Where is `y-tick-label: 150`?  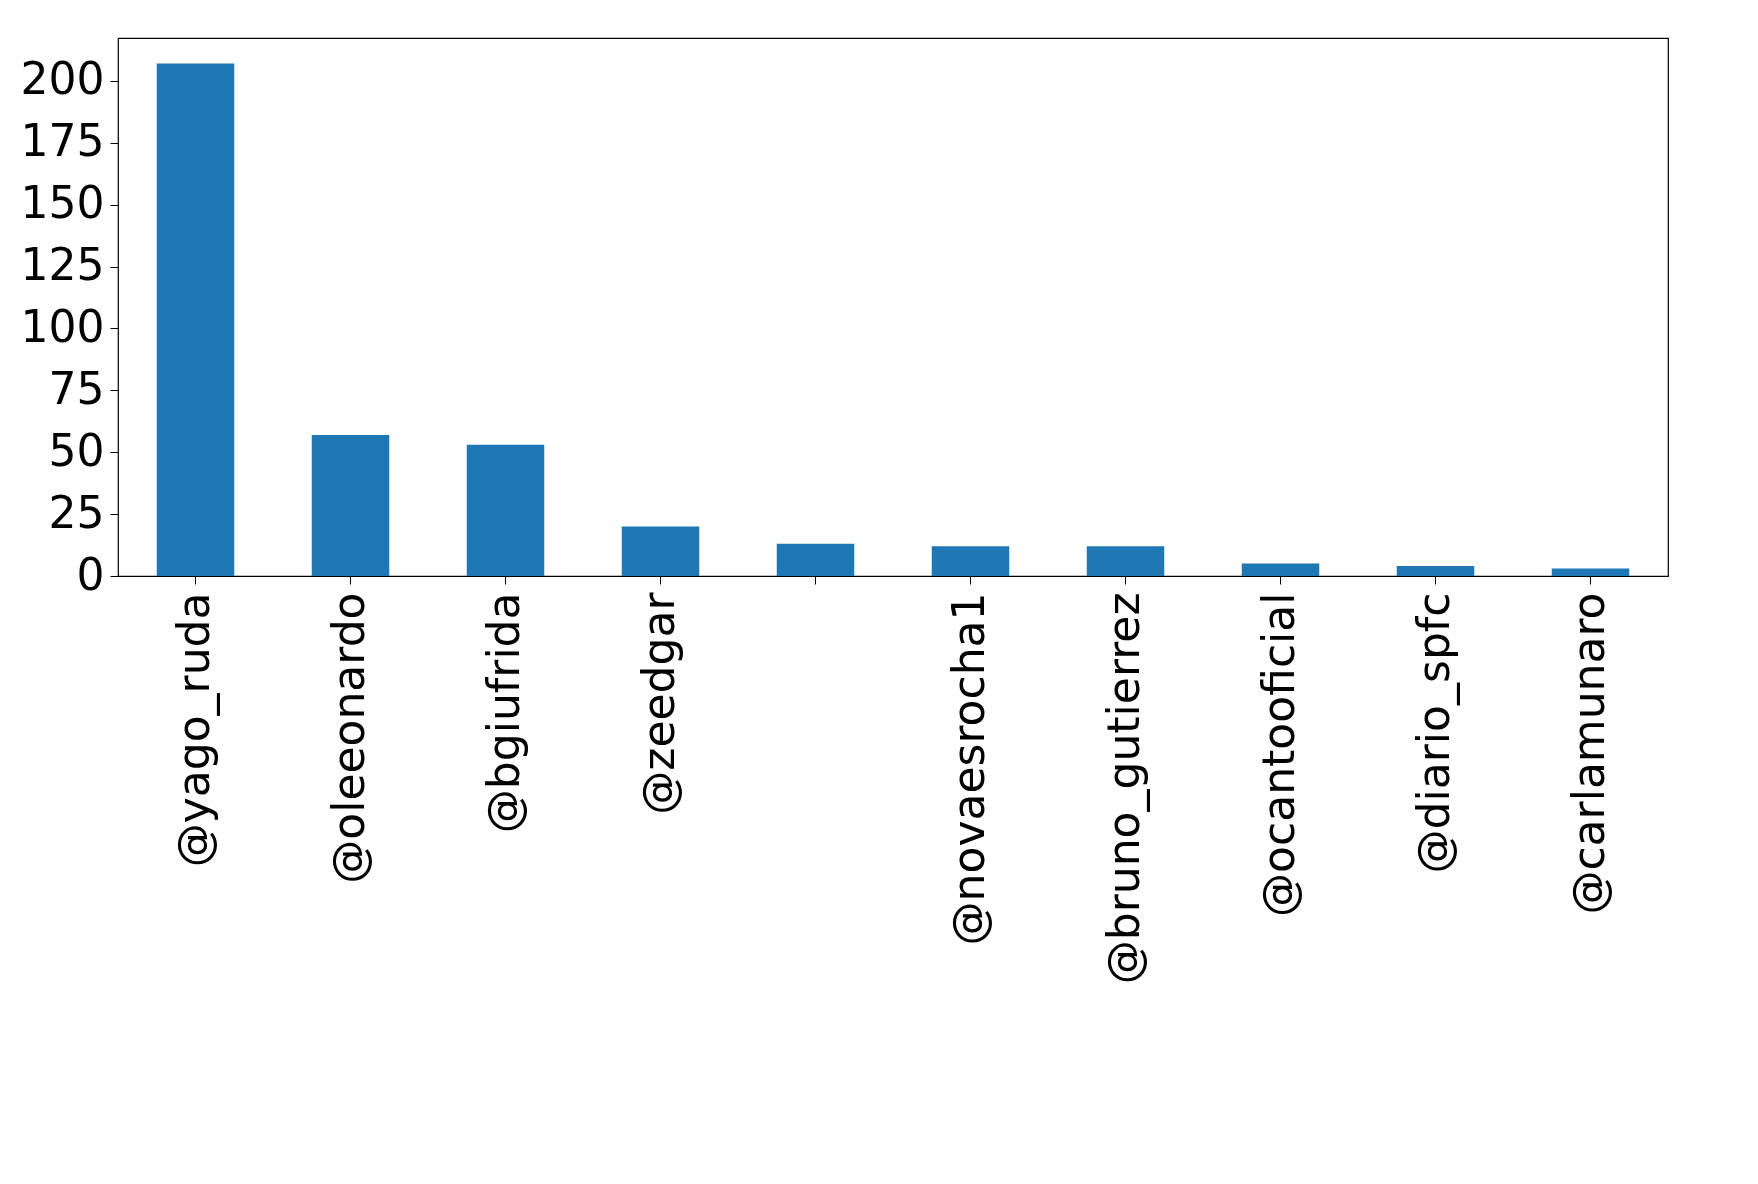 y-tick-label: 150 is located at coordinates (62, 203).